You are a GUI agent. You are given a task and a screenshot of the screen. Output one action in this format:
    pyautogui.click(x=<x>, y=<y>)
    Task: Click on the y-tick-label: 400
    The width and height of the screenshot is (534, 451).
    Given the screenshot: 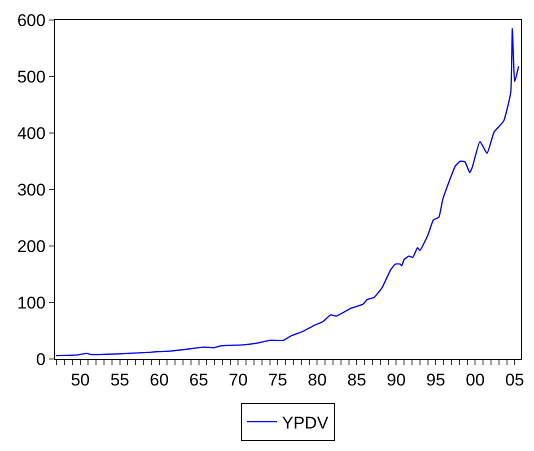 What is the action you would take?
    pyautogui.click(x=31, y=133)
    